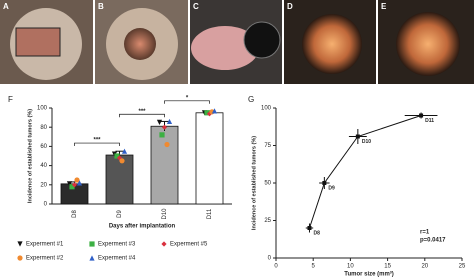  What do you see at coordinates (462, 267) in the screenshot?
I see `x-tick-label: 25` at bounding box center [462, 267].